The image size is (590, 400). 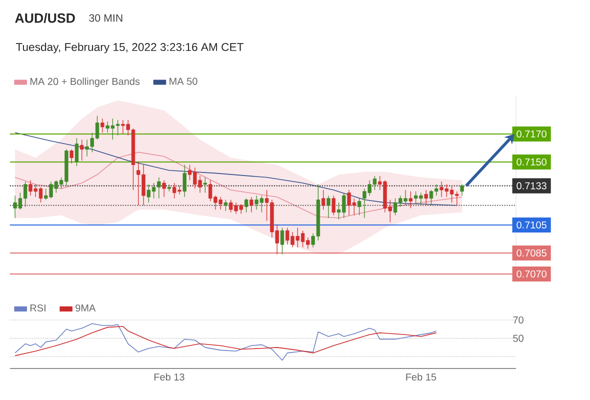 I want to click on y-tick-label: 0.7150, so click(x=531, y=162).